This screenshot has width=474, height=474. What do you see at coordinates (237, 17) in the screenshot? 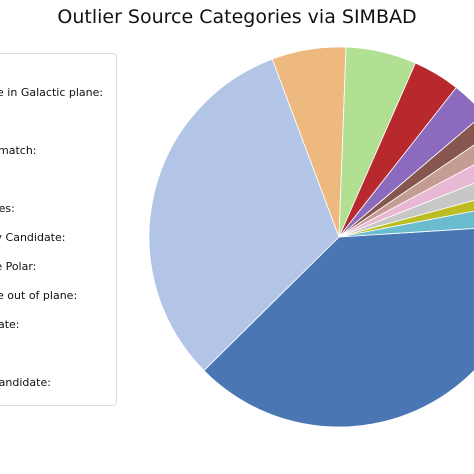
I see `chart-title: Outlier Source Categories via SIMBAD` at bounding box center [237, 17].